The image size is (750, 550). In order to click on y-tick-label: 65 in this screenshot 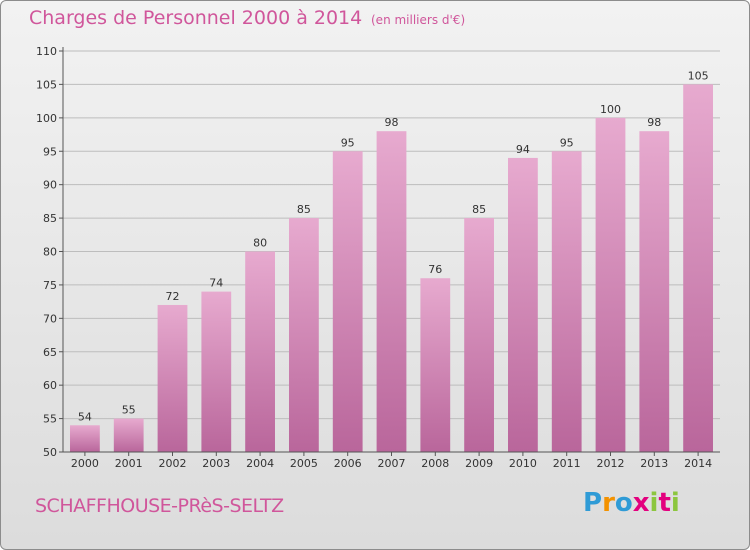, I will do `click(50, 352)`.